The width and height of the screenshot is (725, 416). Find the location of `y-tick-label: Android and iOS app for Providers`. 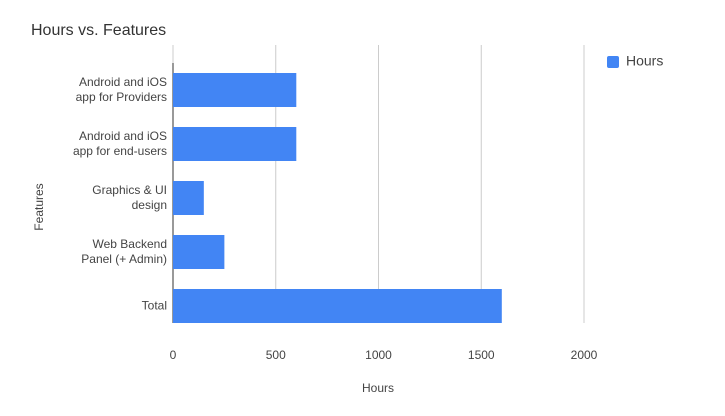

y-tick-label: Android and iOS app for Providers is located at coordinates (121, 89).